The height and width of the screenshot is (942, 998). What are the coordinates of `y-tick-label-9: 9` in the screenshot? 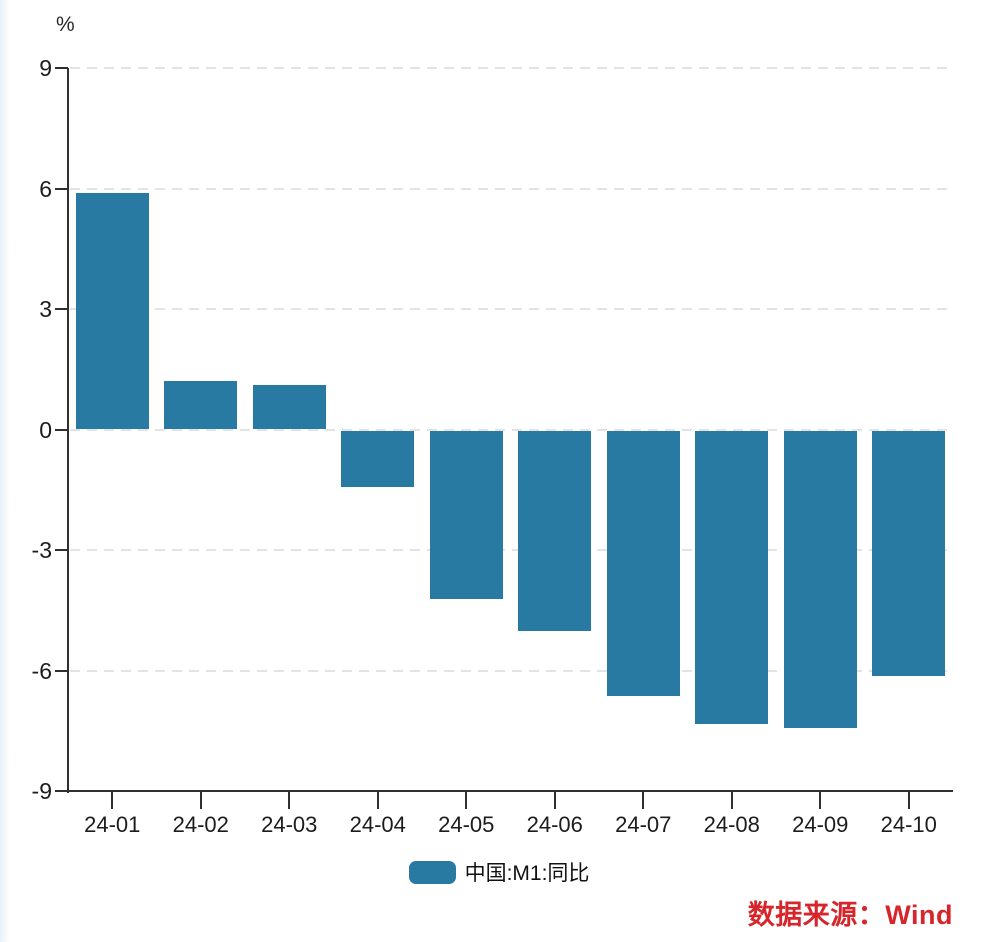 It's located at (45, 68).